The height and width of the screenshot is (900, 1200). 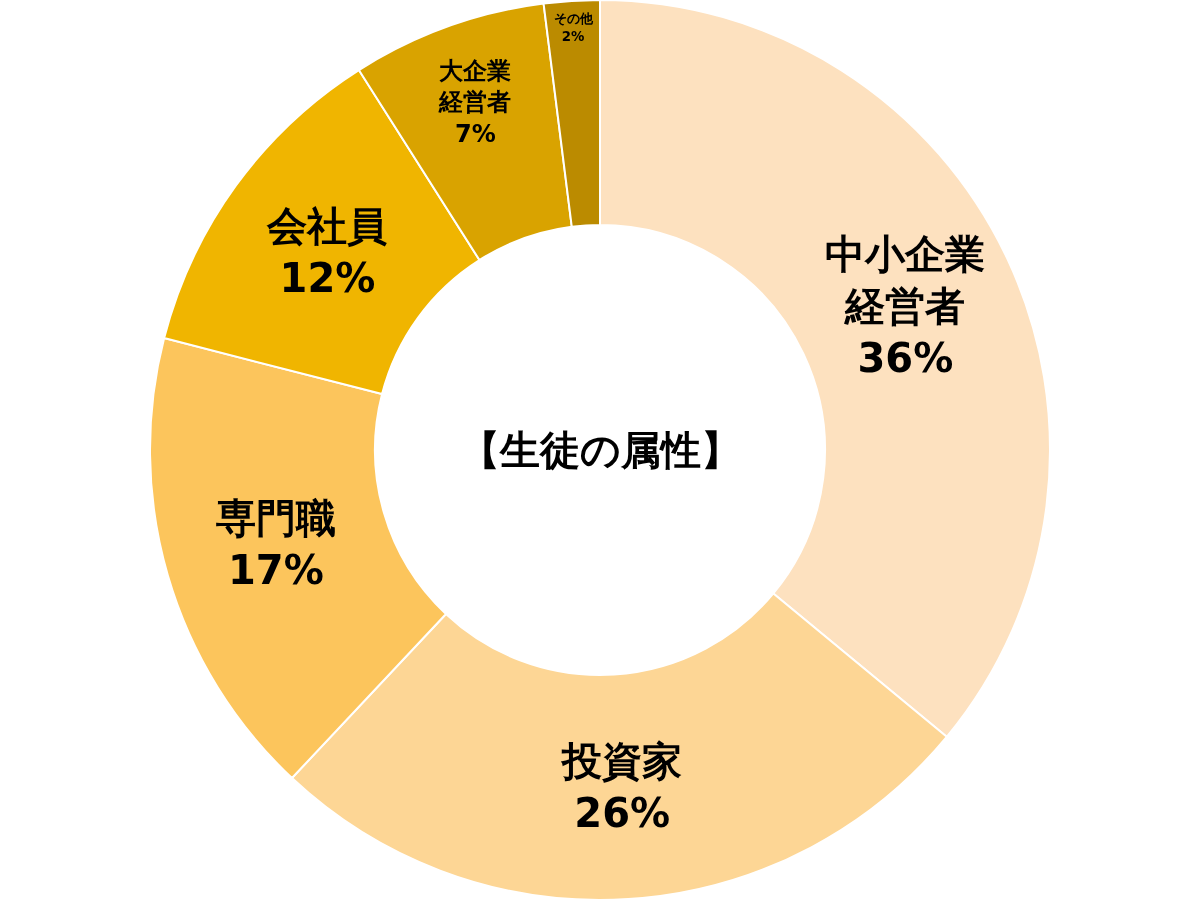 What do you see at coordinates (327, 277) in the screenshot?
I see `data-label: 12%` at bounding box center [327, 277].